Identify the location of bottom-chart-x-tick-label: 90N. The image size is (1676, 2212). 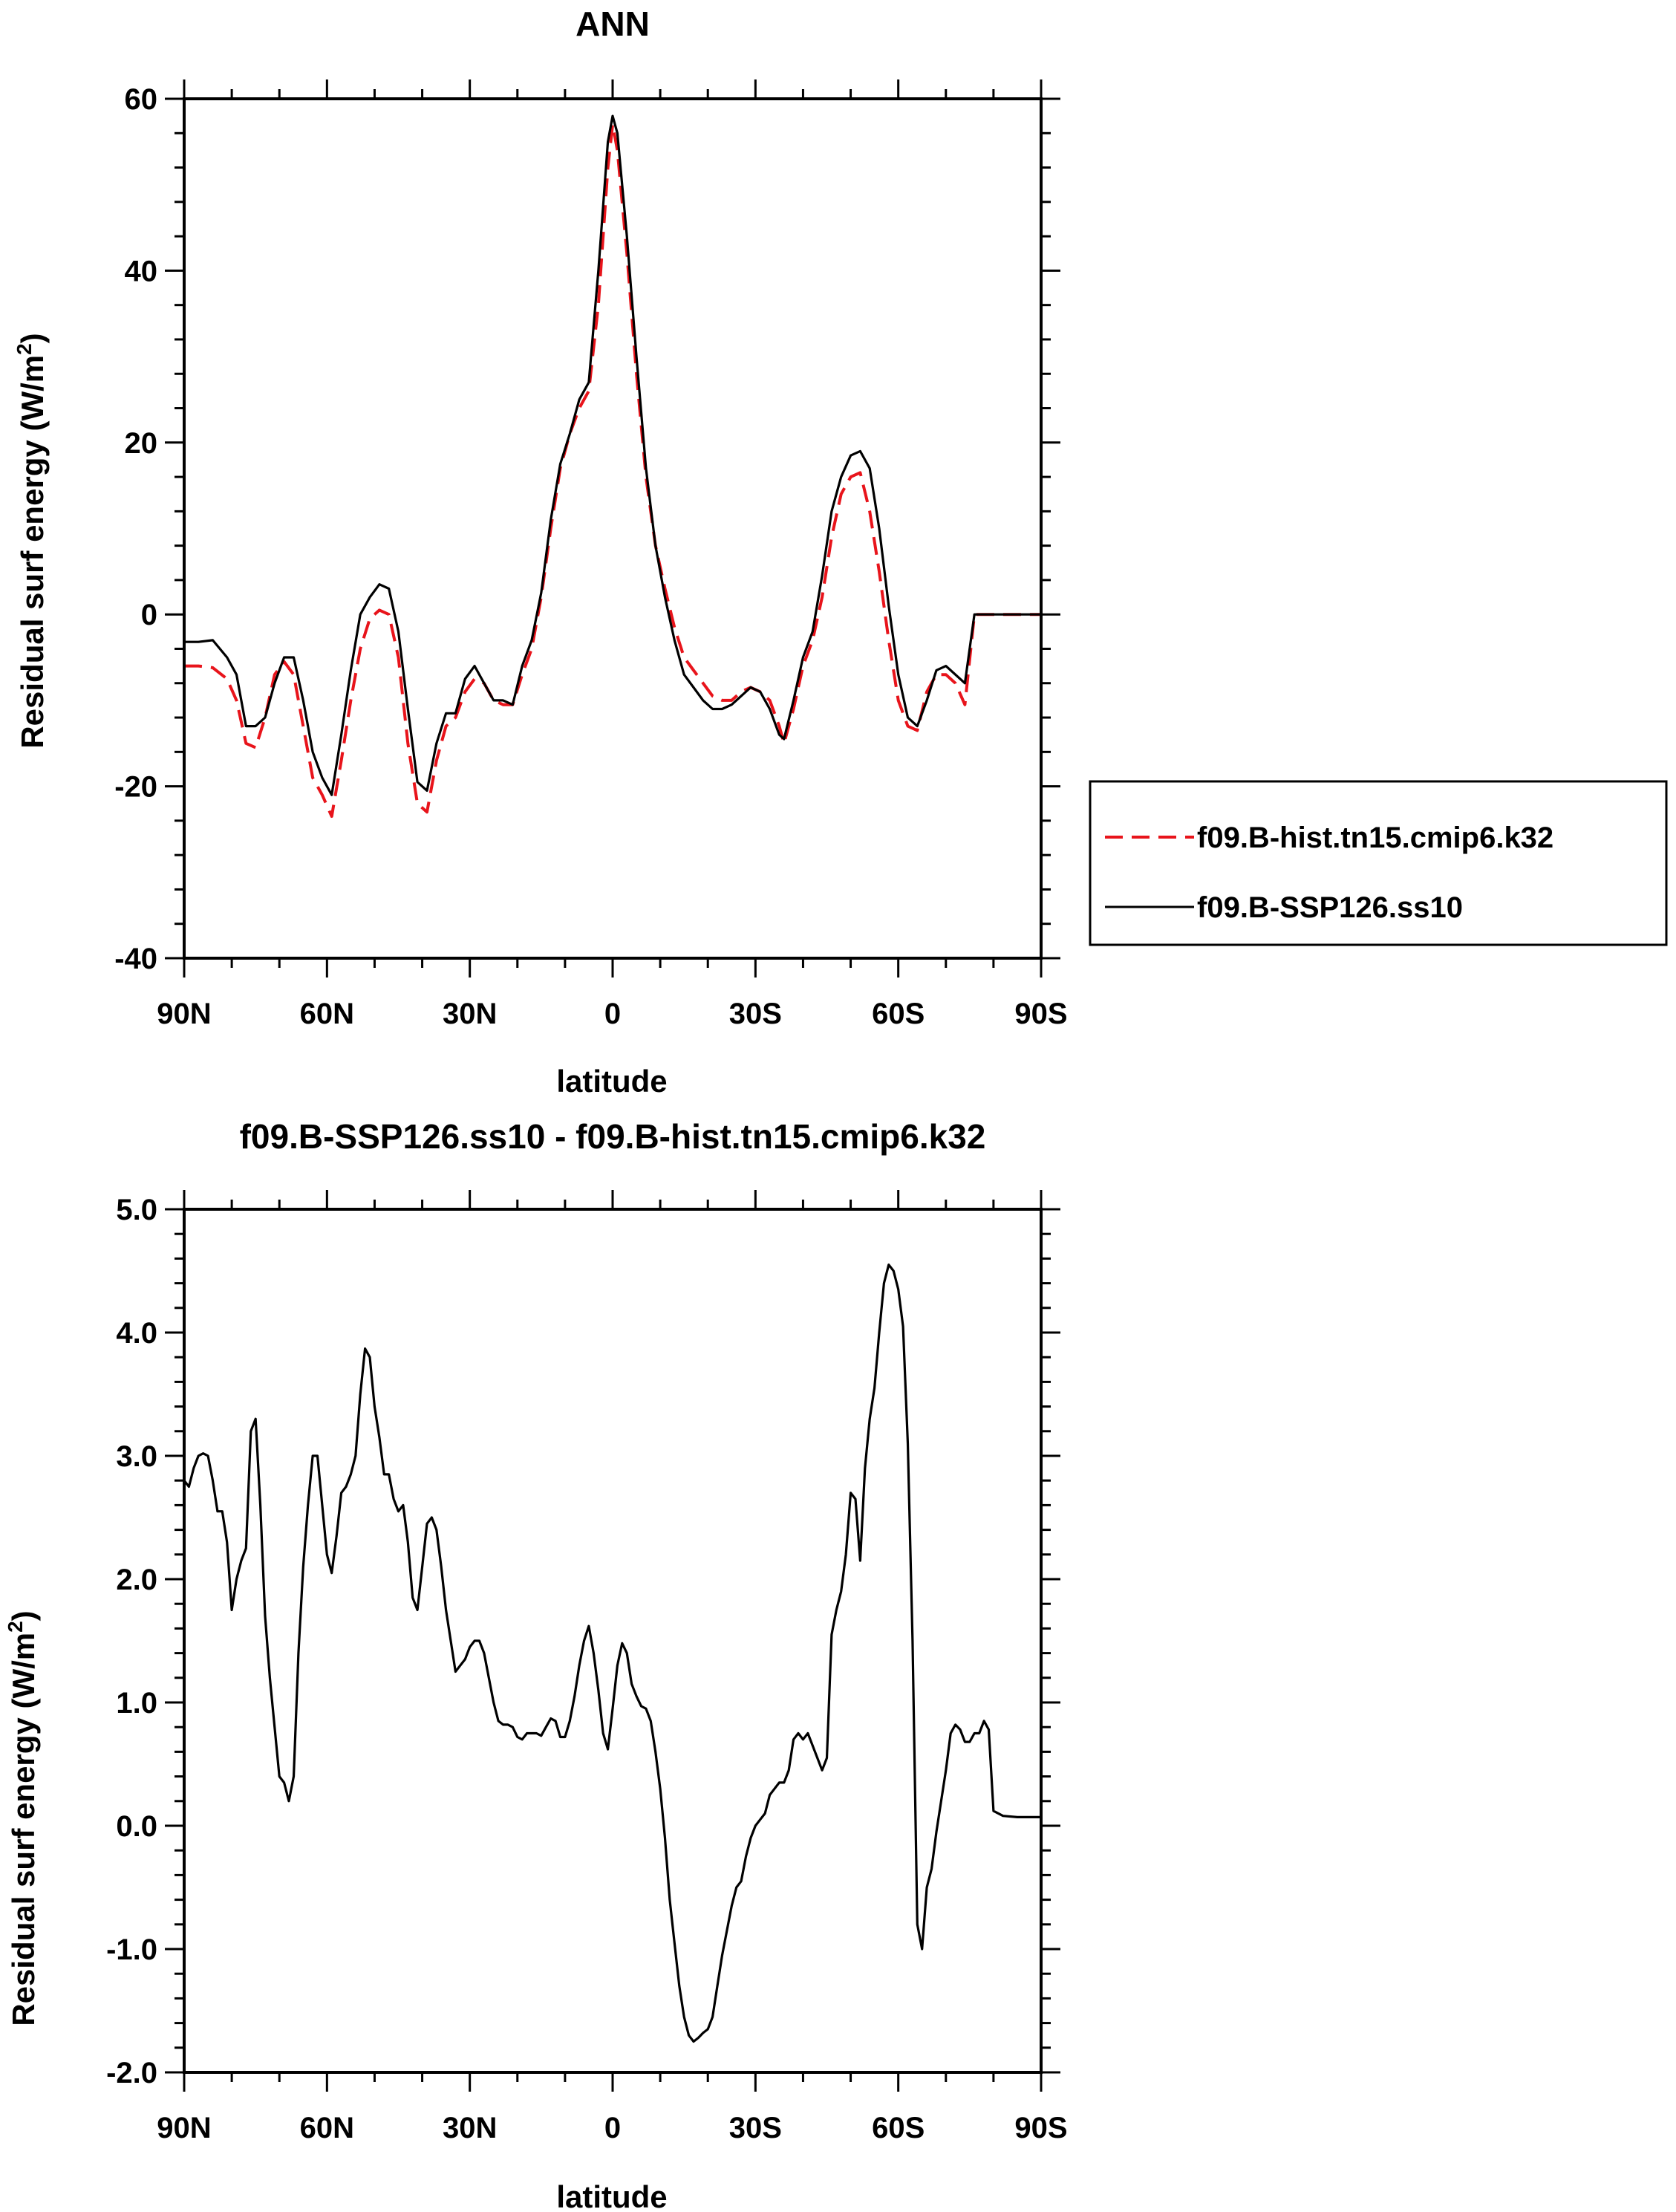
(184, 2128).